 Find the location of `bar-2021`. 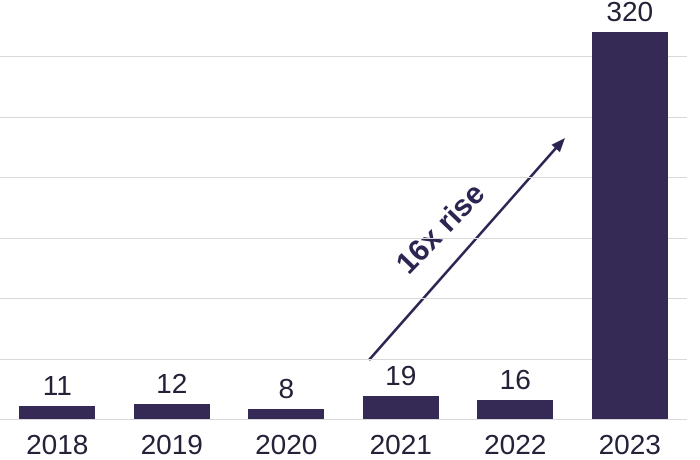

bar-2021 is located at coordinates (400, 407).